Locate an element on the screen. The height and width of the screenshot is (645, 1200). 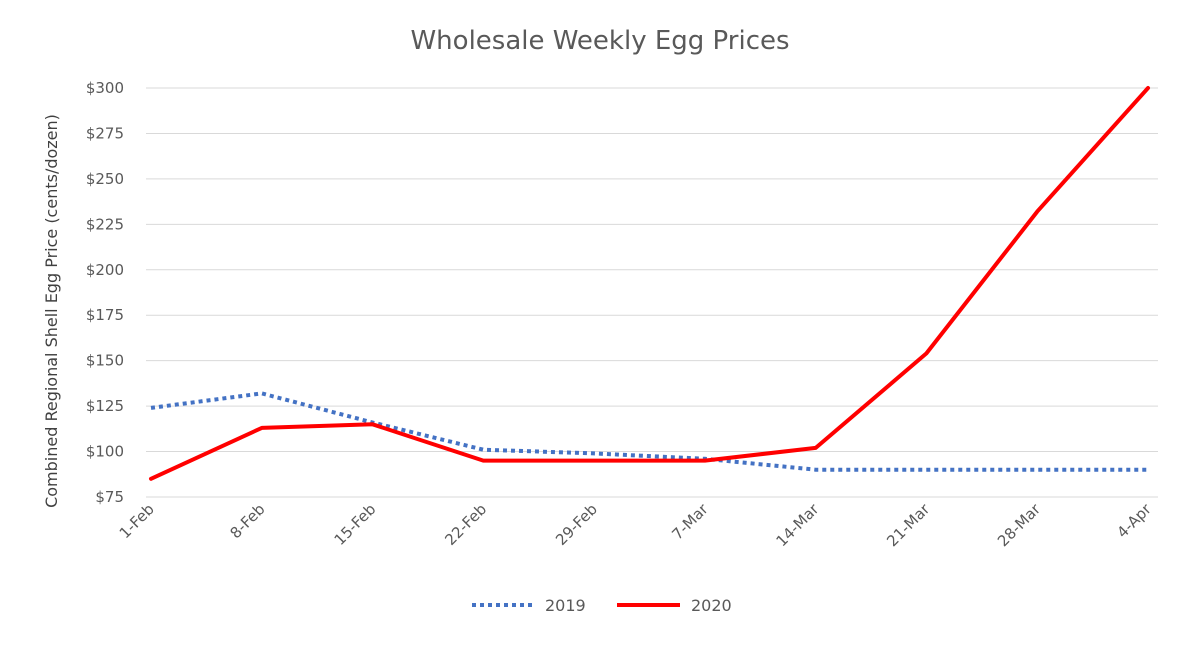
x-tick-label: 29-Feb is located at coordinates (576, 524).